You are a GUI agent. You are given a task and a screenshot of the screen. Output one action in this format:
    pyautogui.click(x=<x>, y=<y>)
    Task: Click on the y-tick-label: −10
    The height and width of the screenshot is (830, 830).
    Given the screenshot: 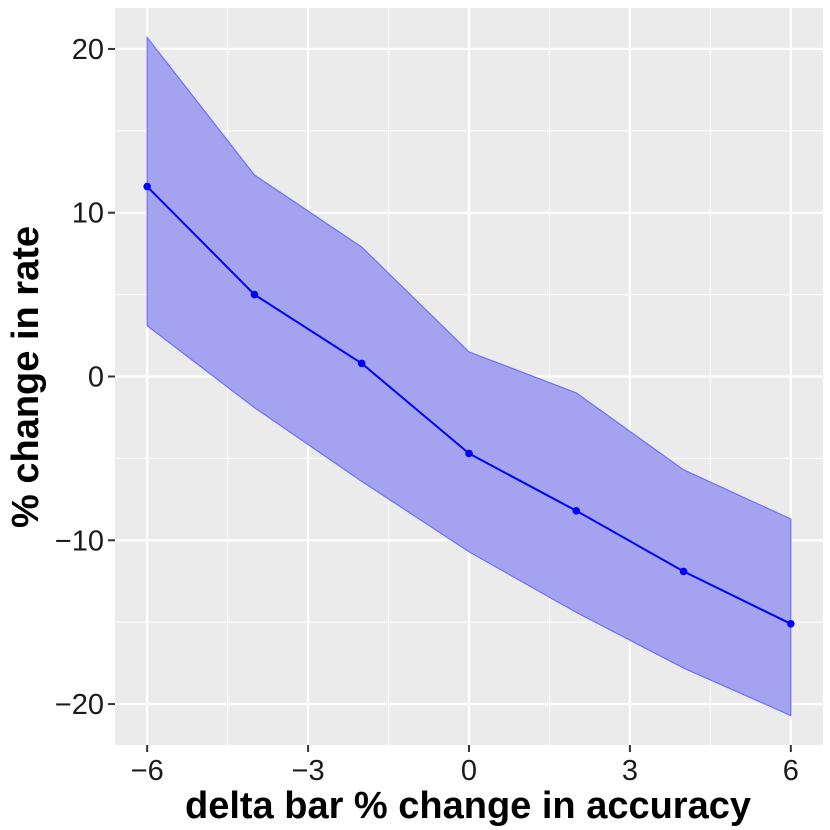 What is the action you would take?
    pyautogui.click(x=79, y=541)
    